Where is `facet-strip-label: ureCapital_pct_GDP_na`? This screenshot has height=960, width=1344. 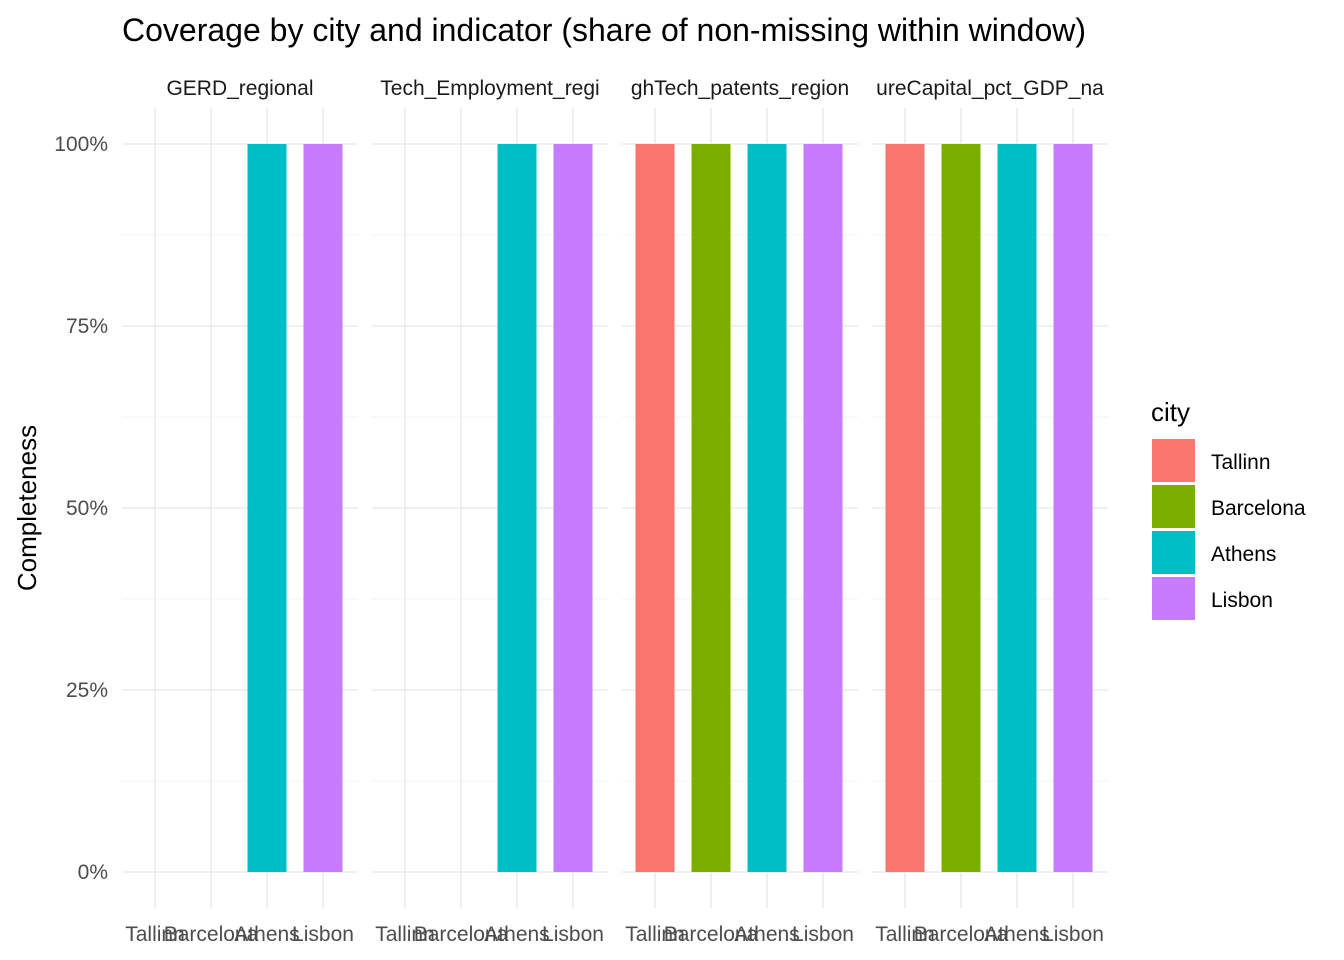 facet-strip-label: ureCapital_pct_GDP_na is located at coordinates (990, 88).